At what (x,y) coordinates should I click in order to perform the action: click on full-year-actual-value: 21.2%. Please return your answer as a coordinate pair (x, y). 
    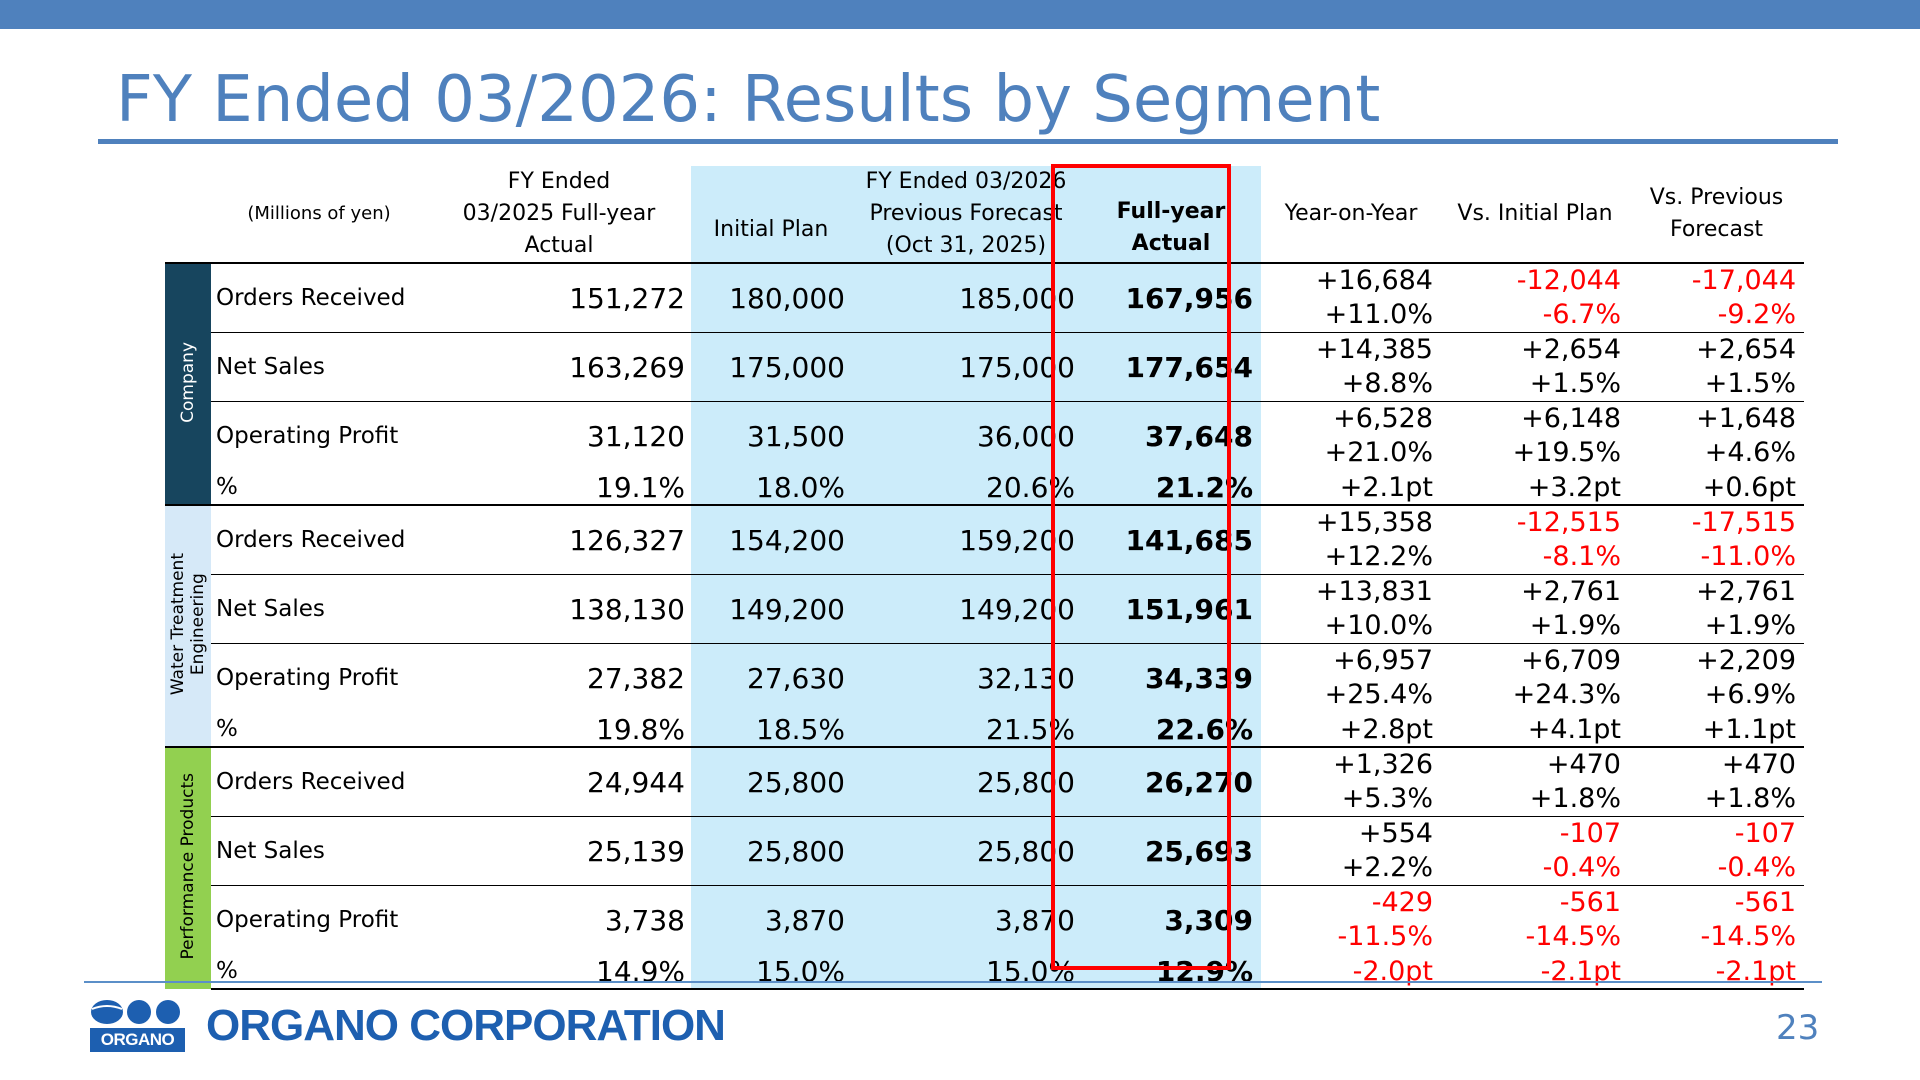
    Looking at the image, I should click on (1171, 487).